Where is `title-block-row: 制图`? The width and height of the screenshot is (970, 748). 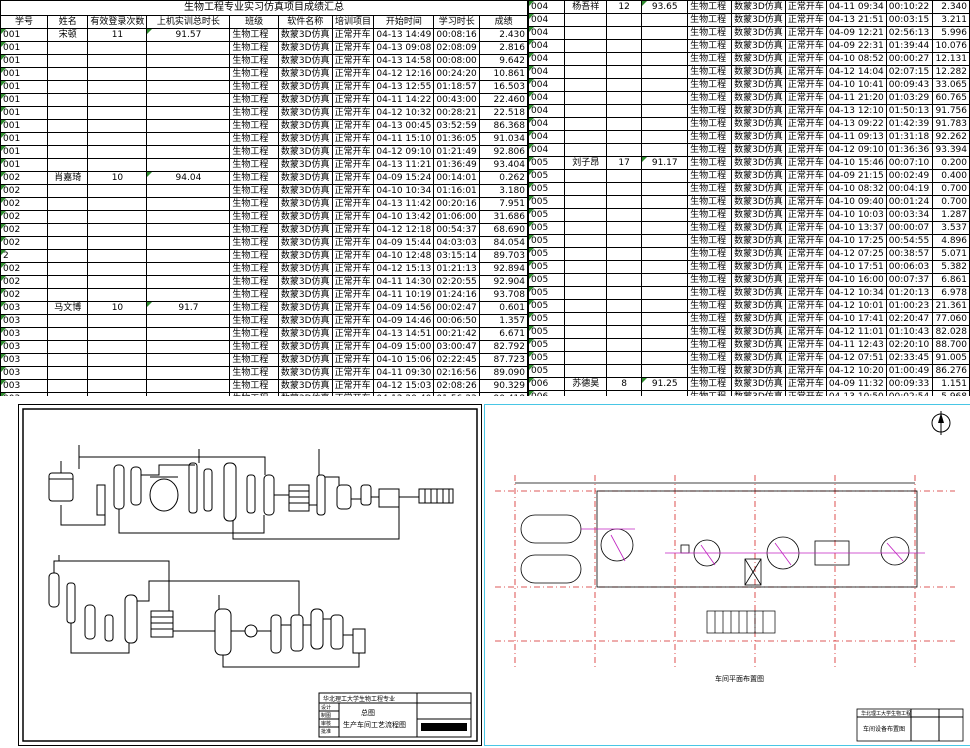 title-block-row: 制图 is located at coordinates (326, 715).